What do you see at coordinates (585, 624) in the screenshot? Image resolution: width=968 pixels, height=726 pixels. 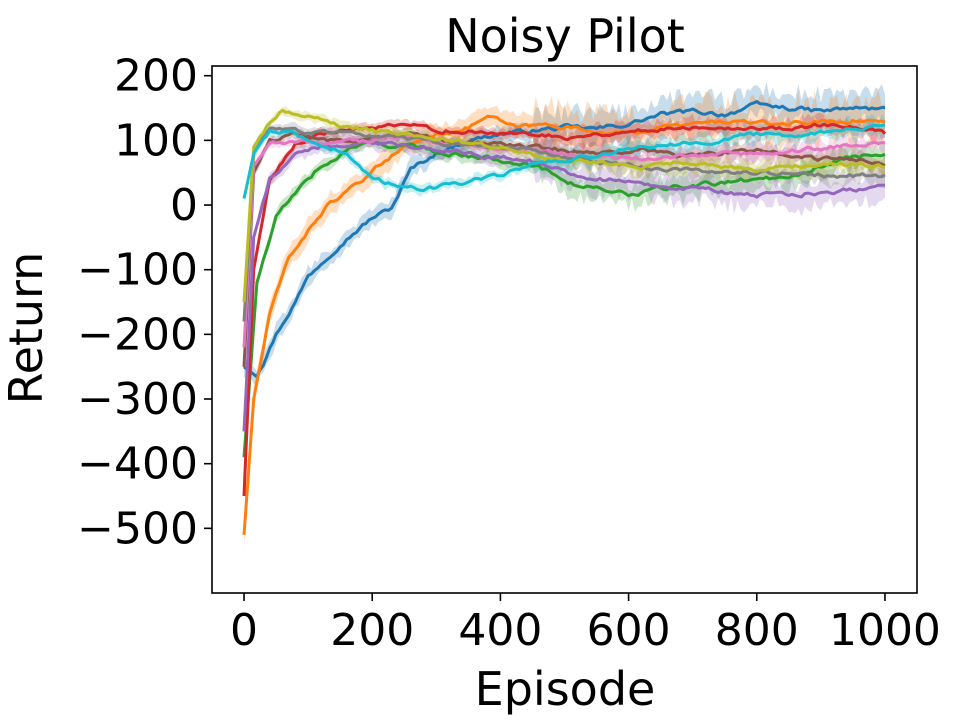 I see `x-axis: 0 200 400 600 800 1000` at bounding box center [585, 624].